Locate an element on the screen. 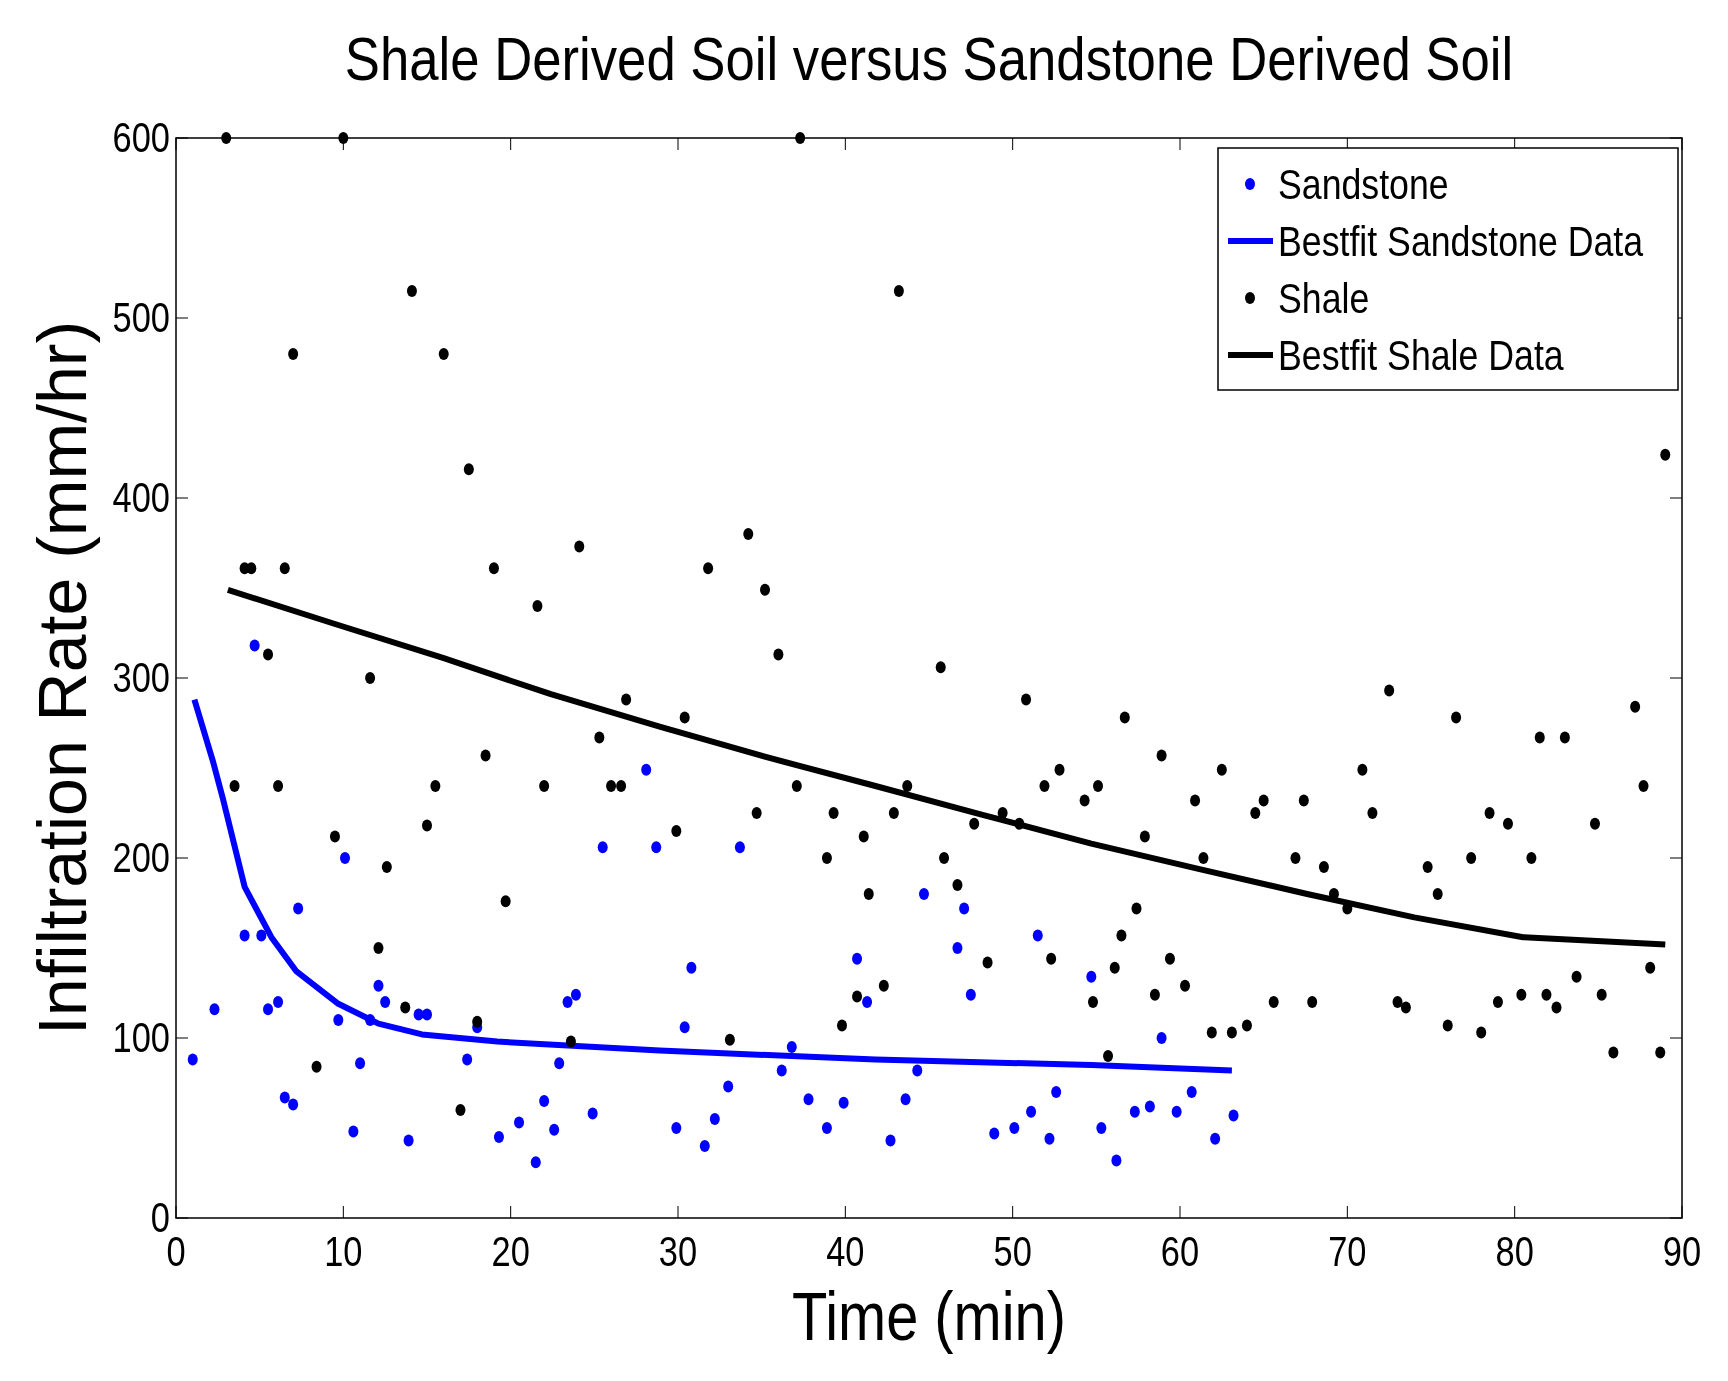  legend-label: Bestfit Shale Data is located at coordinates (1421, 355).